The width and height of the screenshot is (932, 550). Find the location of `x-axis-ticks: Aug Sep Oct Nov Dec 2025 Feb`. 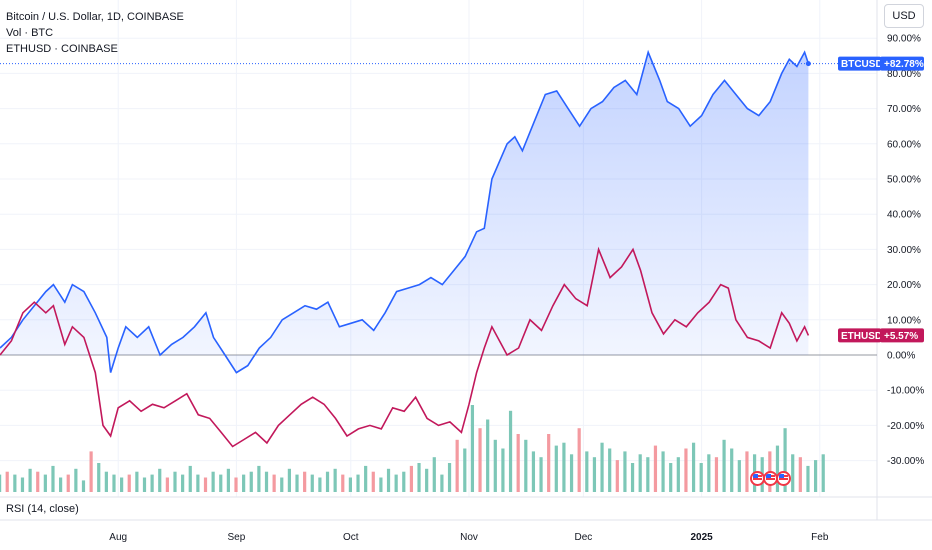

x-axis-ticks: Aug Sep Oct Nov Dec 2025 Feb is located at coordinates (469, 537).